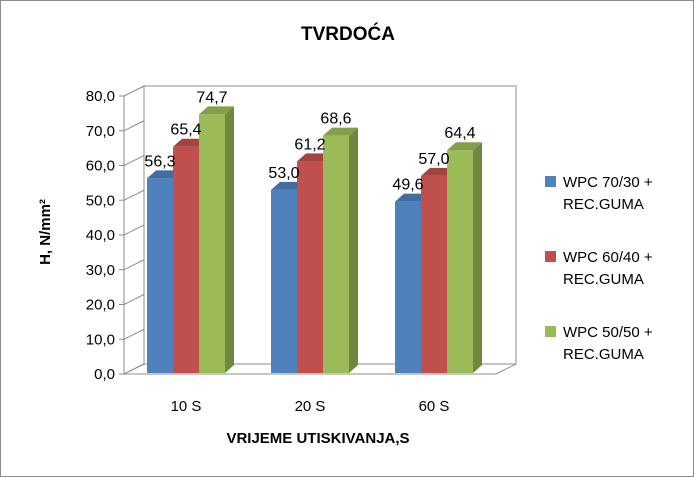 Image resolution: width=694 pixels, height=477 pixels. What do you see at coordinates (599, 268) in the screenshot?
I see `legend-item: WPC 60/40 + REC.GUMA` at bounding box center [599, 268].